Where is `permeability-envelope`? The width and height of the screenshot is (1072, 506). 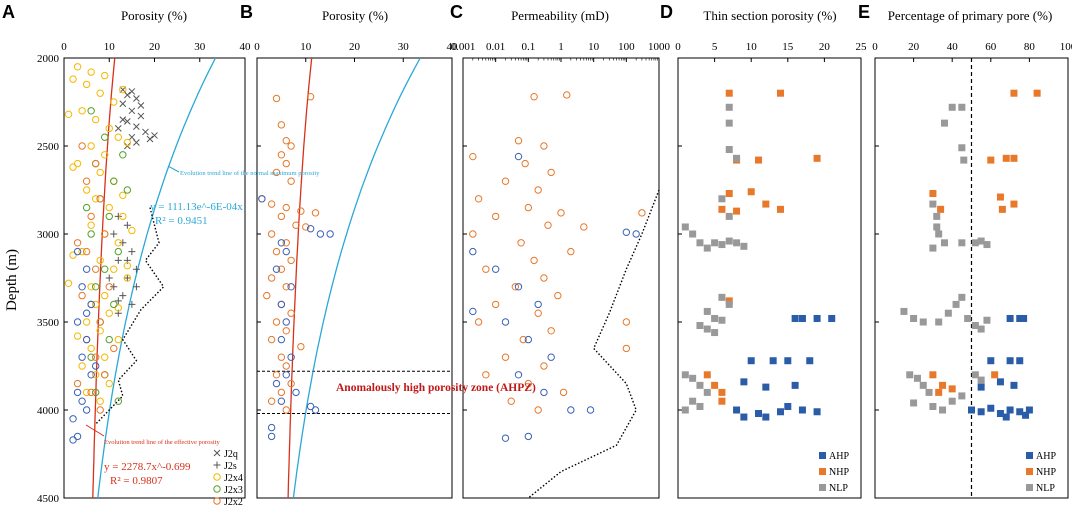
permeability-envelope is located at coordinates (593, 344).